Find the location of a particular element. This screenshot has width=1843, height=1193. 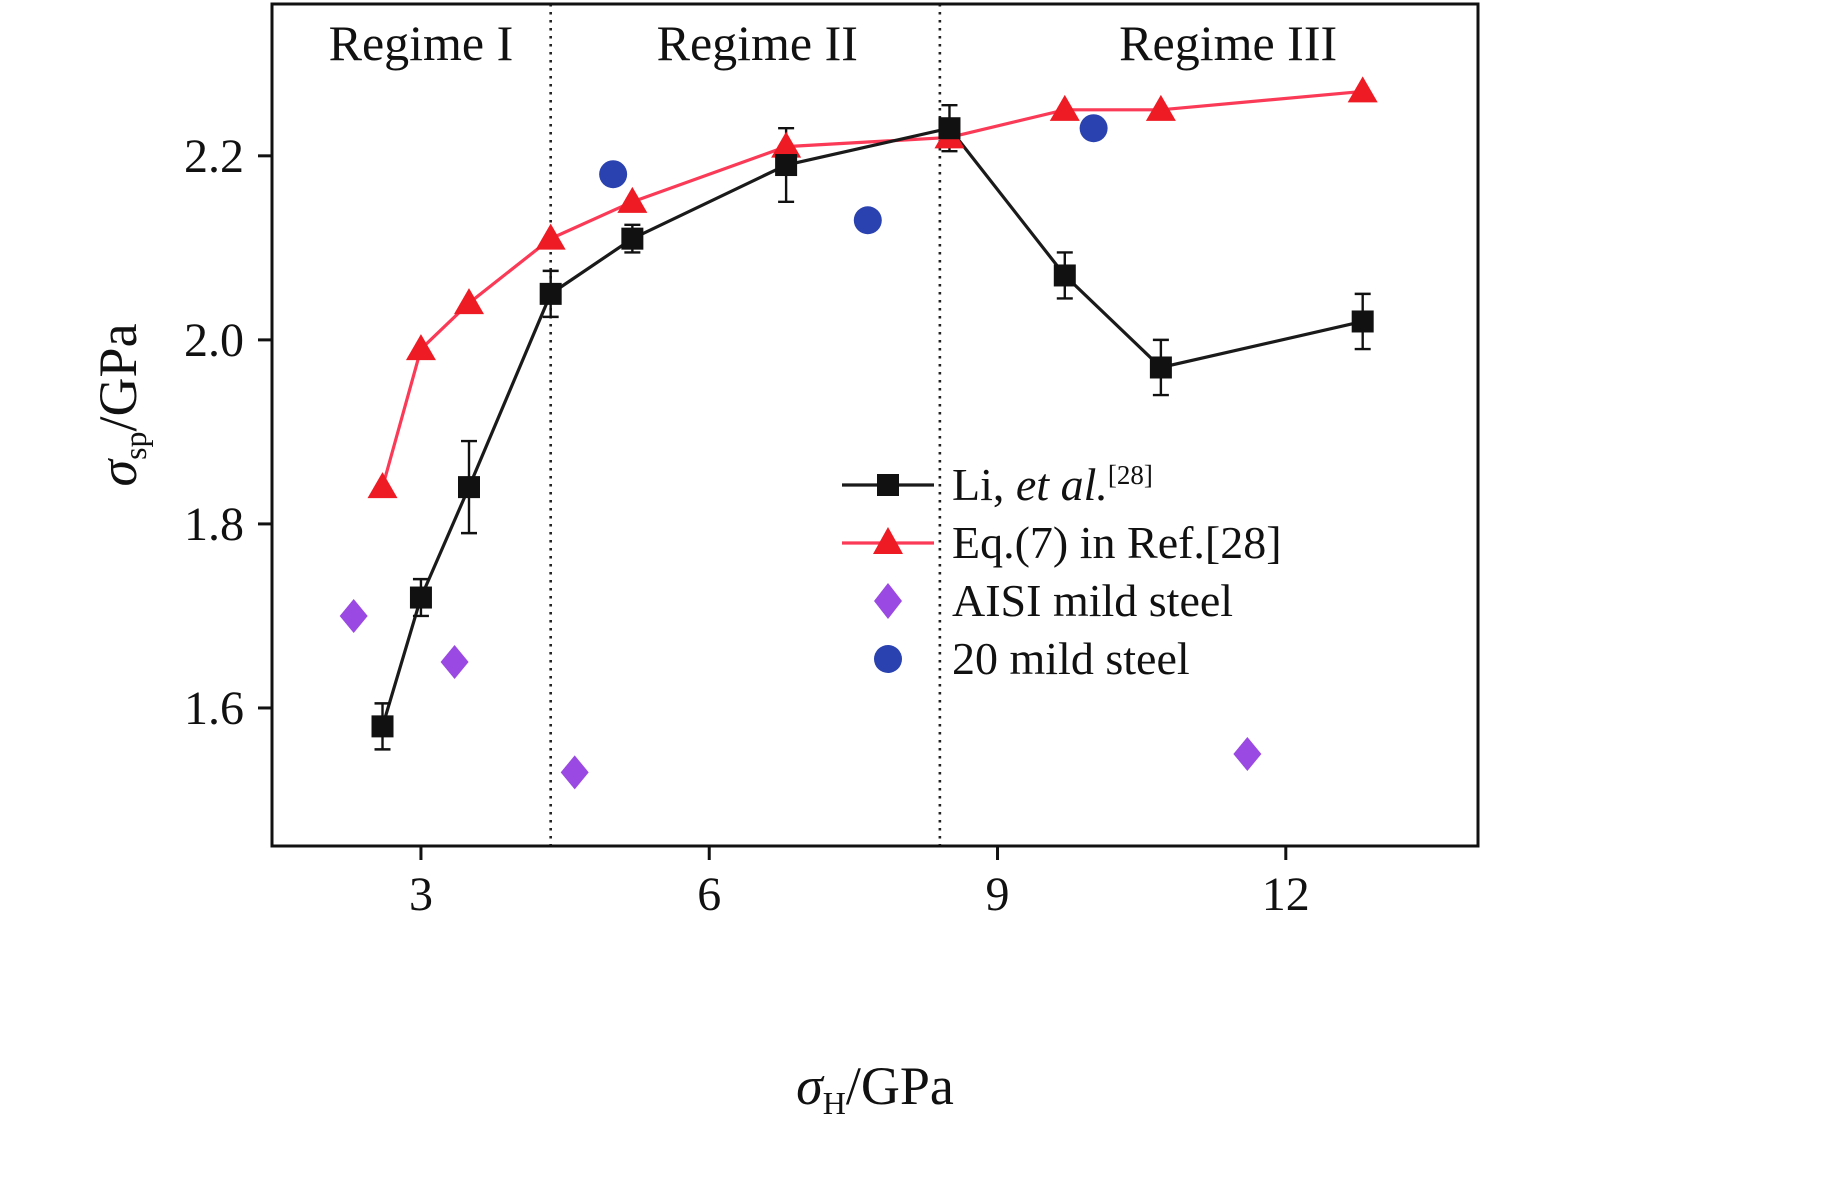

legend-item-aisi: AISI mild steel is located at coordinates (1060, 601).